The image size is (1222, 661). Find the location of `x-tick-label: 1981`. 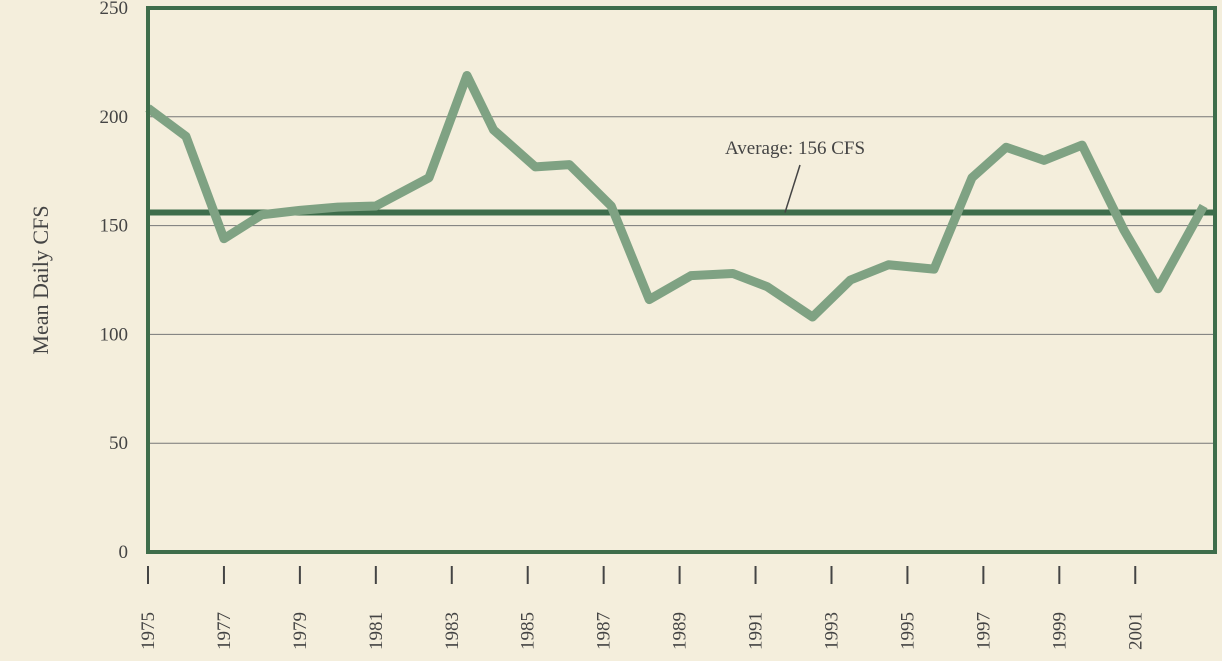

x-tick-label: 1981 is located at coordinates (376, 631).